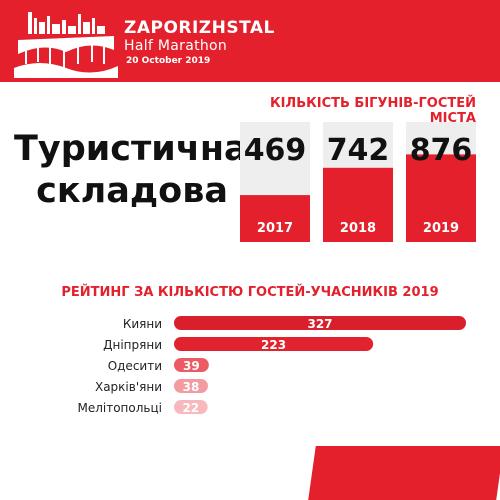 This screenshot has height=500, width=500. Describe the element at coordinates (168, 61) in the screenshot. I see `event-date: 20 October 2019` at that location.